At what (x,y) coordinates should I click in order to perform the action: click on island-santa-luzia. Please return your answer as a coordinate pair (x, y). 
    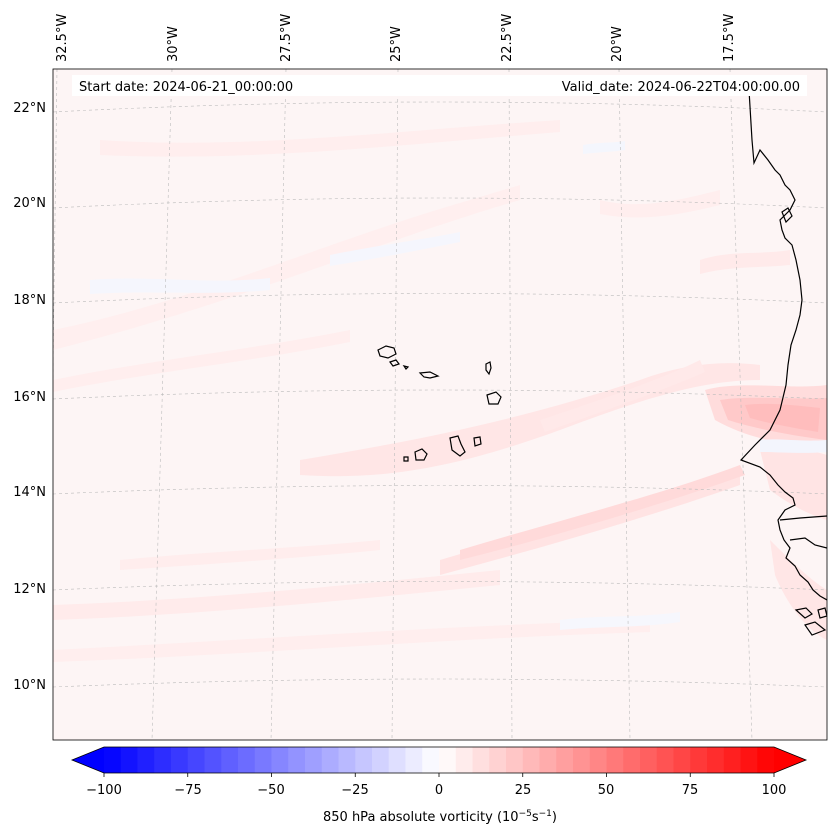
    Looking at the image, I should click on (406, 367).